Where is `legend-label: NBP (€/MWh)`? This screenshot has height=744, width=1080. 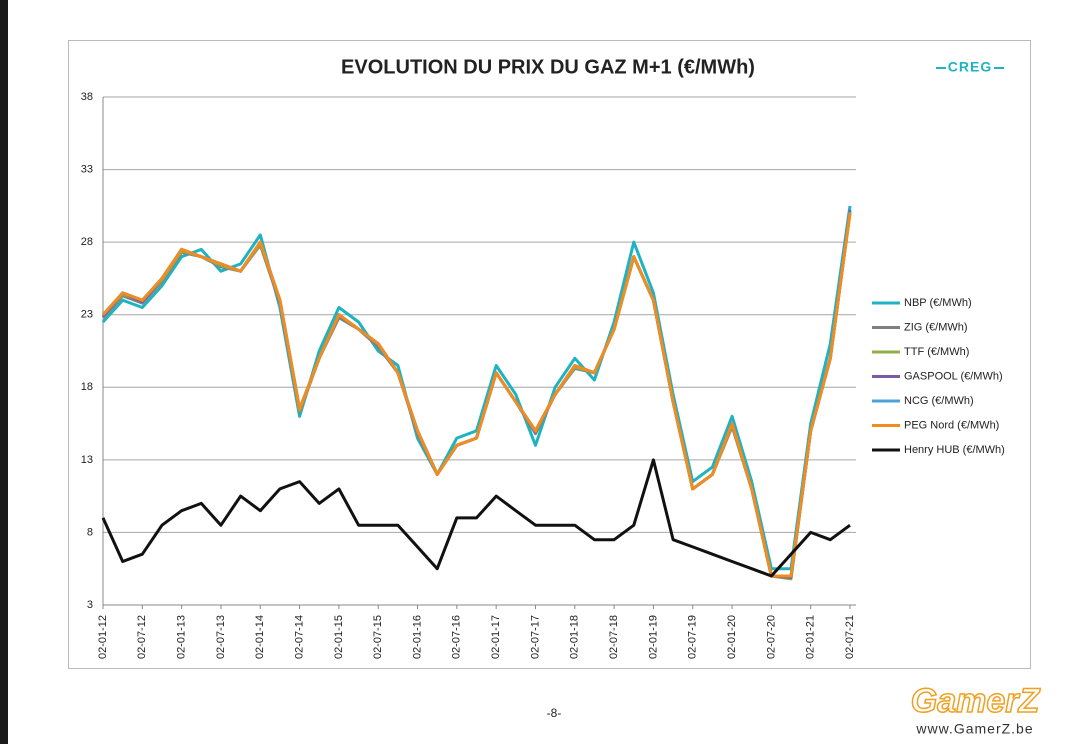 legend-label: NBP (€/MWh) is located at coordinates (938, 303).